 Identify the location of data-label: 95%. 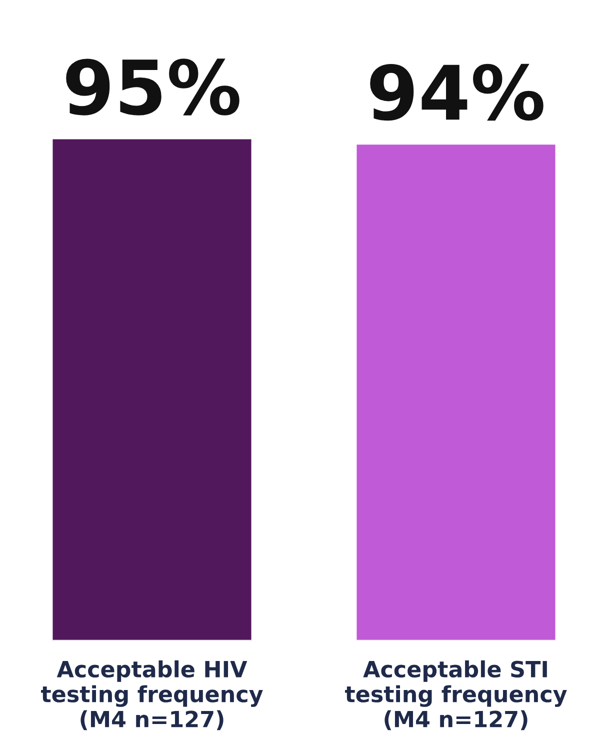
(153, 87).